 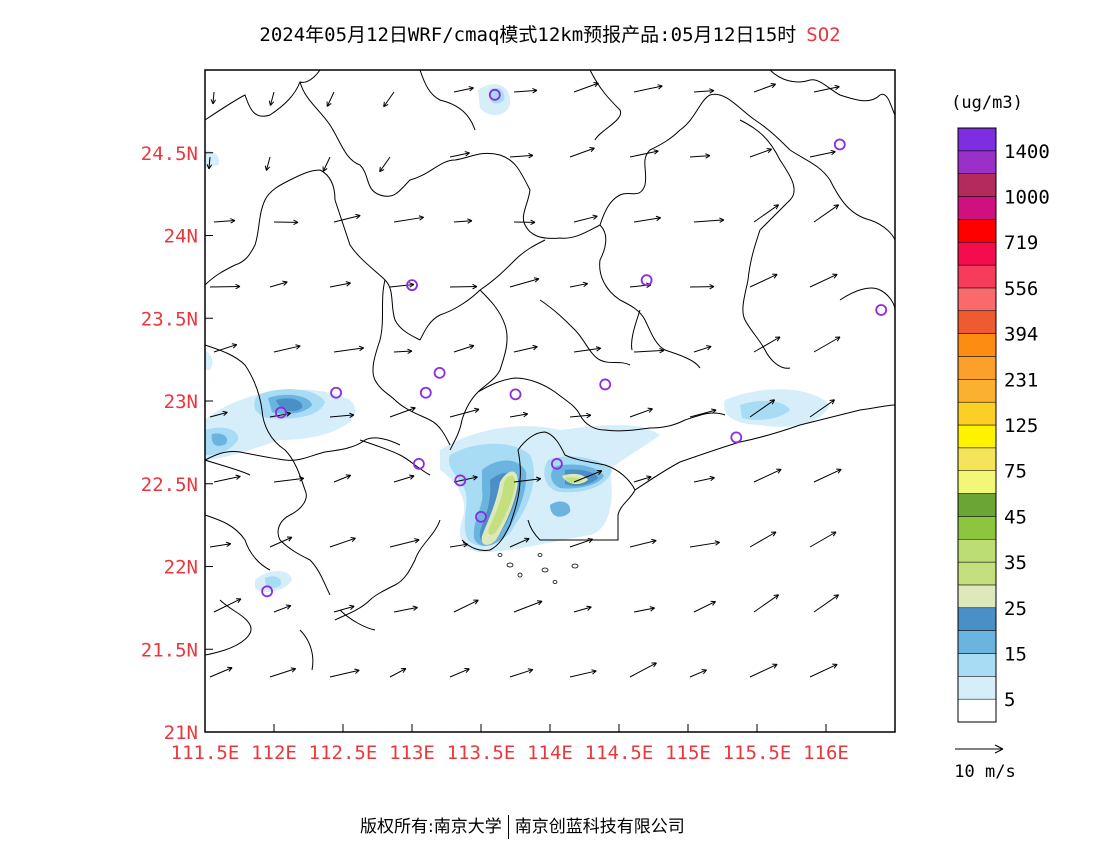 What do you see at coordinates (826, 753) in the screenshot?
I see `lon-tick-label: 116E` at bounding box center [826, 753].